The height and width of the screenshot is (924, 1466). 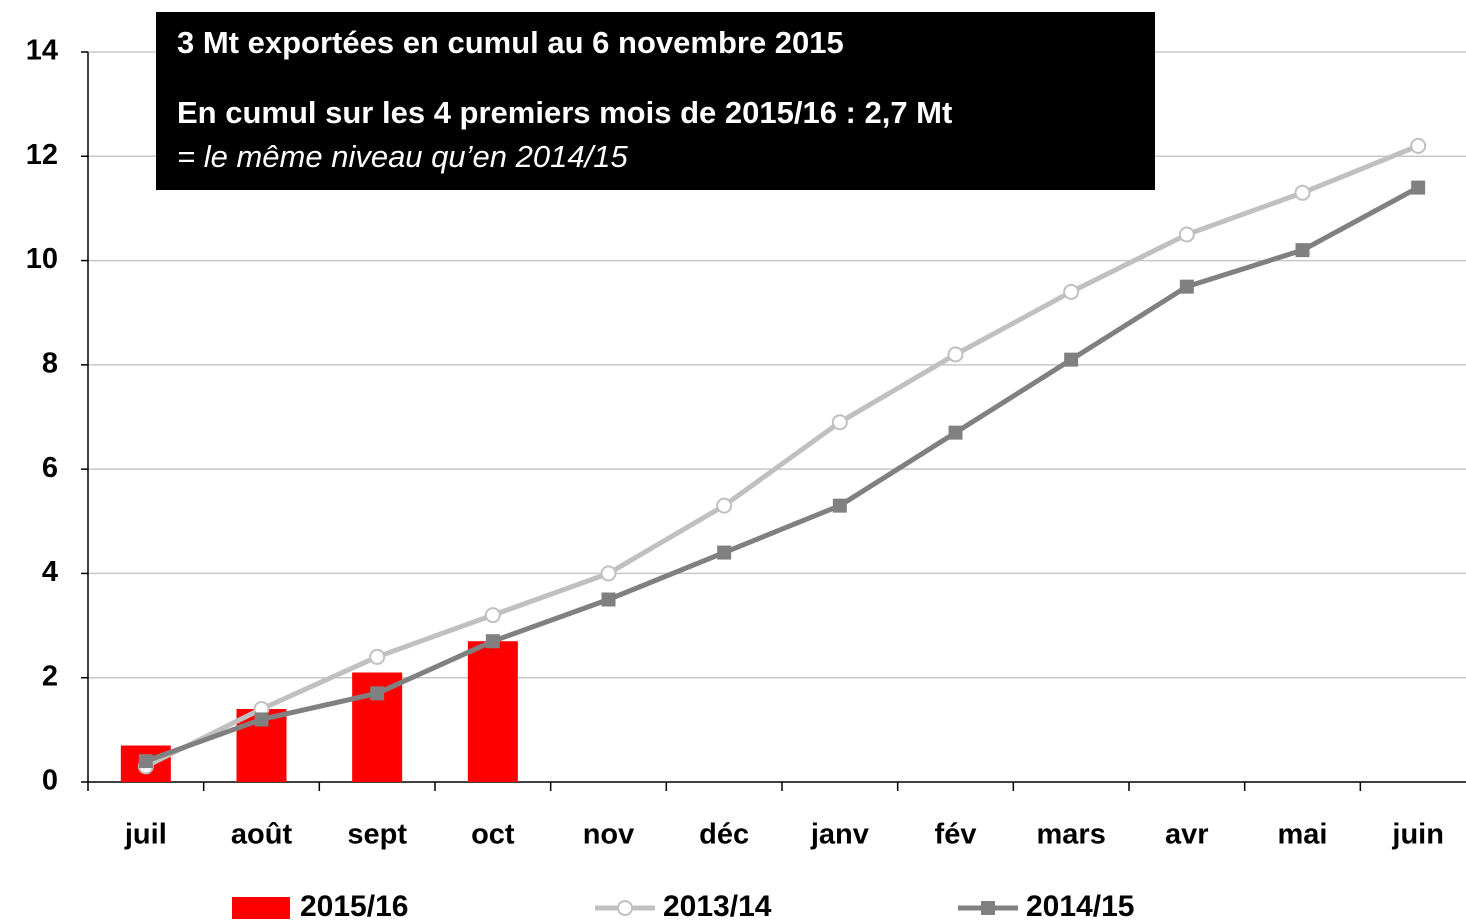 What do you see at coordinates (42, 259) in the screenshot?
I see `y-tick-label: 10` at bounding box center [42, 259].